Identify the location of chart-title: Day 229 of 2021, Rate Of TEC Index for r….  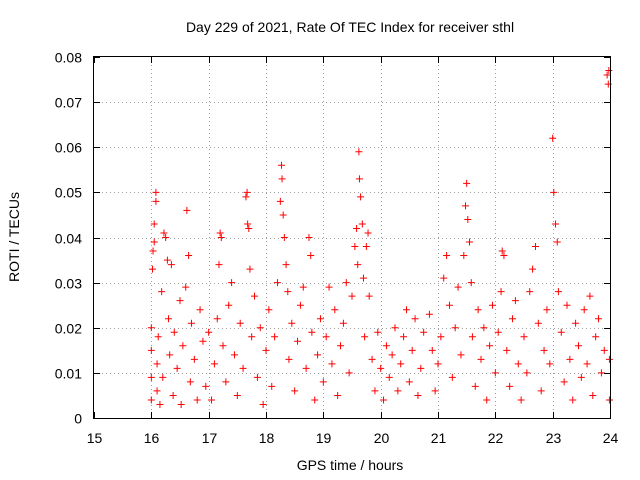
(350, 27).